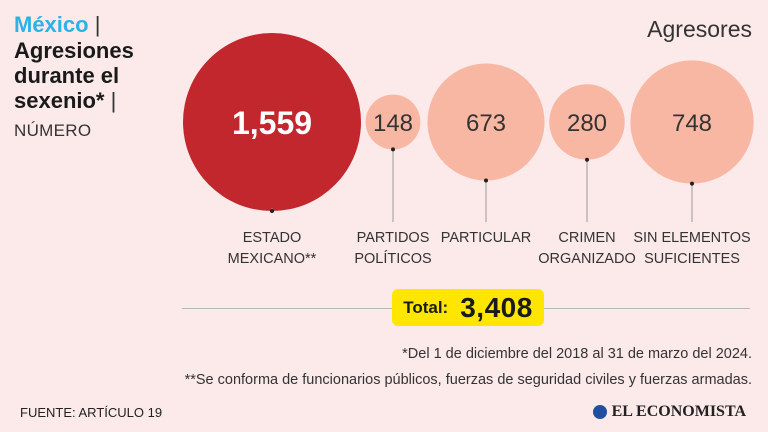 The width and height of the screenshot is (768, 432). What do you see at coordinates (599, 412) in the screenshot?
I see `logo-mark-icon` at bounding box center [599, 412].